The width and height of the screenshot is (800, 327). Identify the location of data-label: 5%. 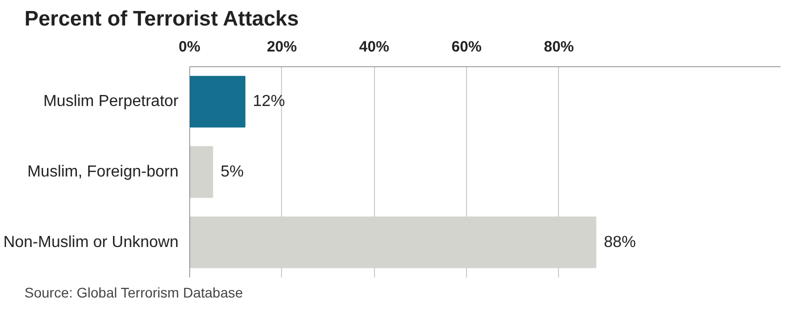
(232, 172).